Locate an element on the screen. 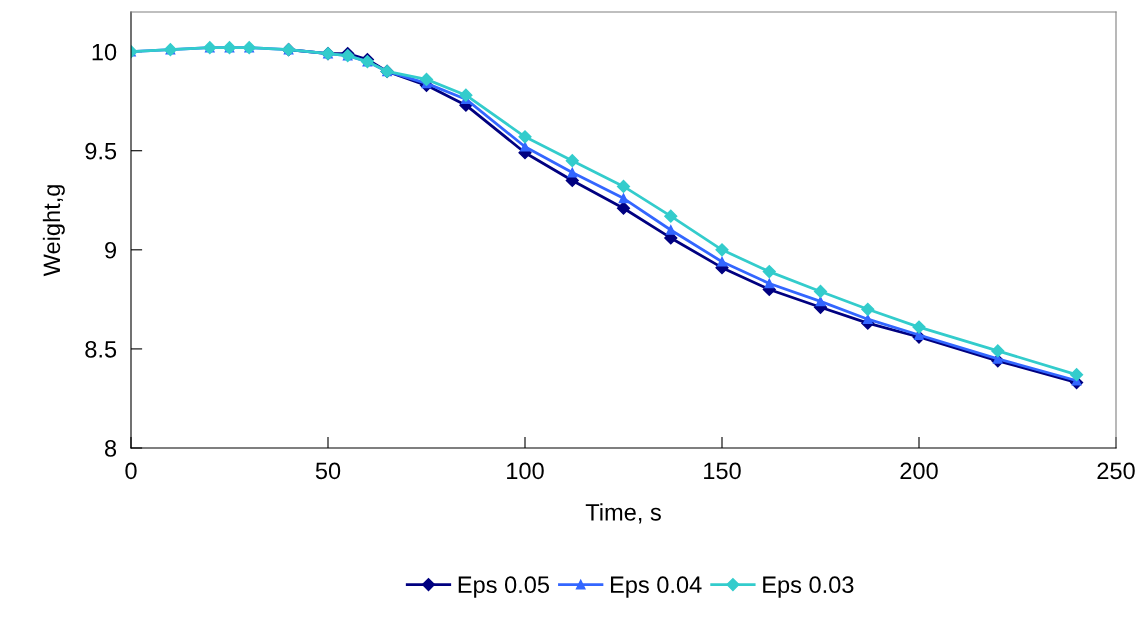 Image resolution: width=1147 pixels, height=619 pixels. legend-label: Eps 0.03 is located at coordinates (808, 587).